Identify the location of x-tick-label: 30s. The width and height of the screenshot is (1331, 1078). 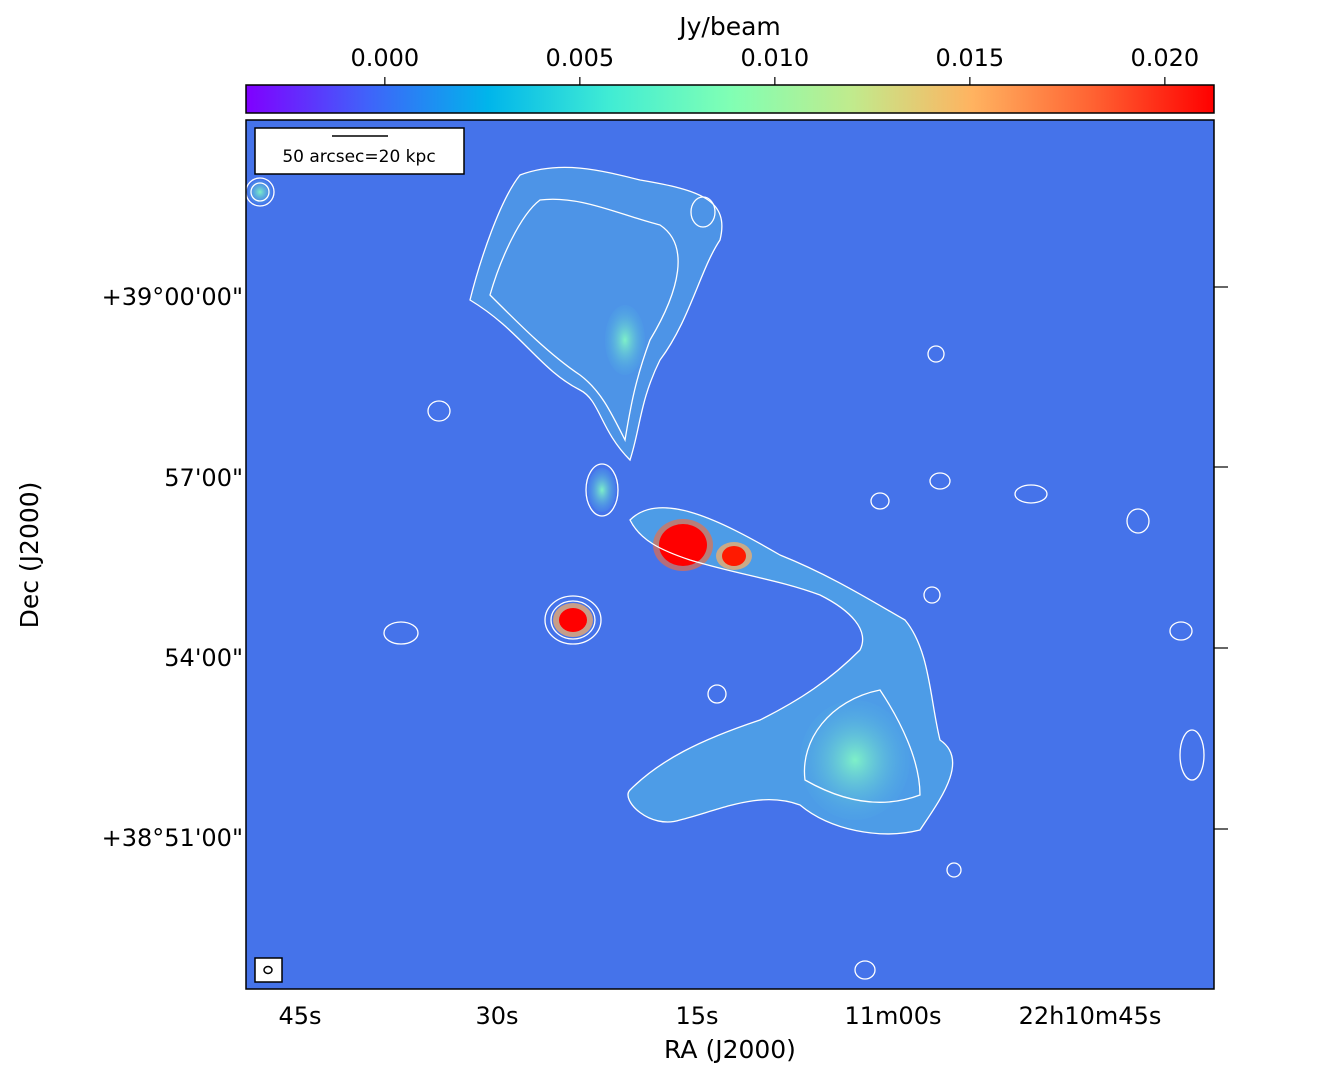
(496, 1016).